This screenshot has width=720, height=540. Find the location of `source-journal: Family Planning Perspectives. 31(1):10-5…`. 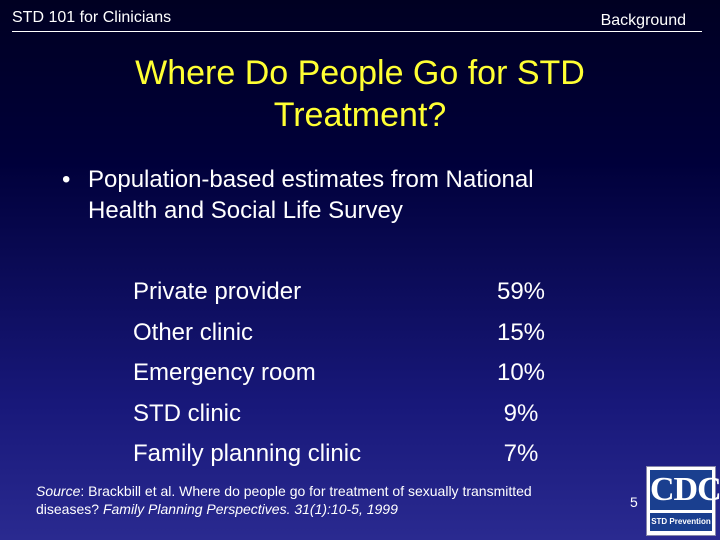

source-journal: Family Planning Perspectives. 31(1):10-5… is located at coordinates (250, 509).